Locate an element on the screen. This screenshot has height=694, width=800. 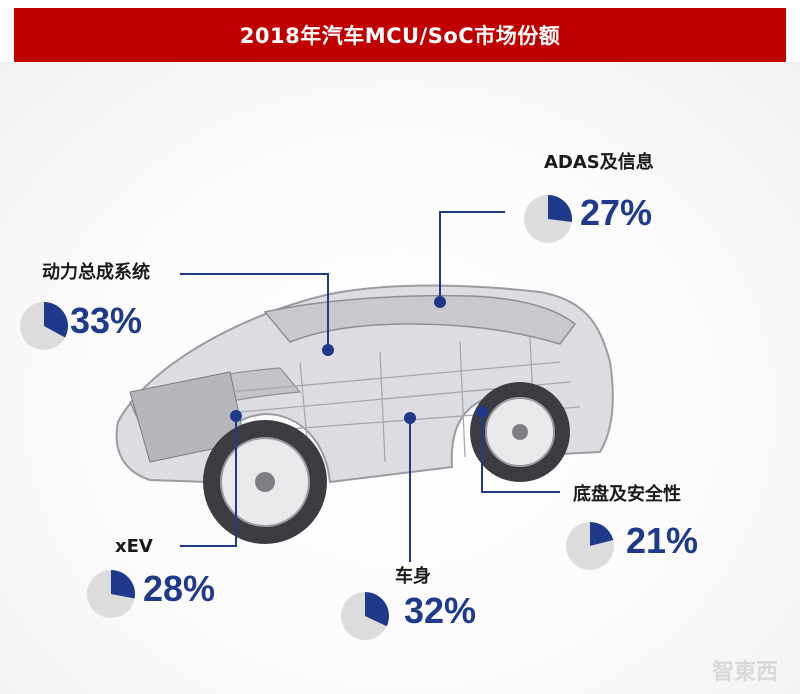
pie-slice-adas is located at coordinates (560, 209).